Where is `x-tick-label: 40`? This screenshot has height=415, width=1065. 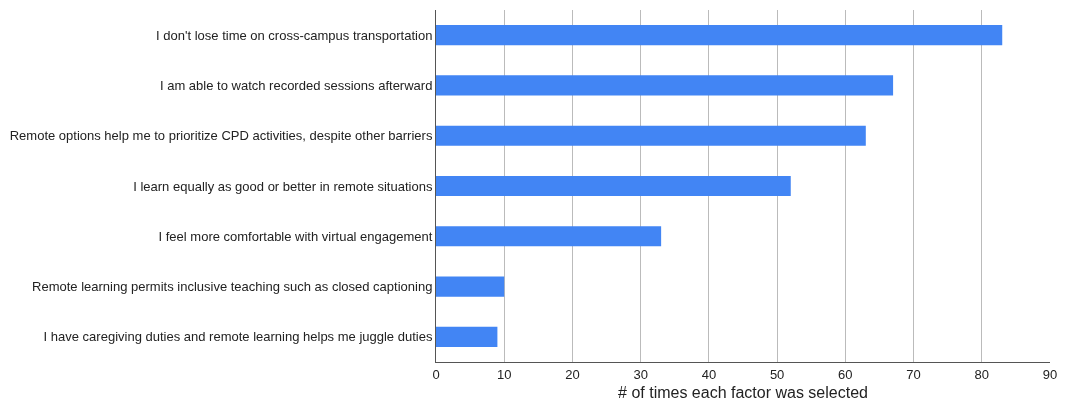 x-tick-label: 40 is located at coordinates (709, 374).